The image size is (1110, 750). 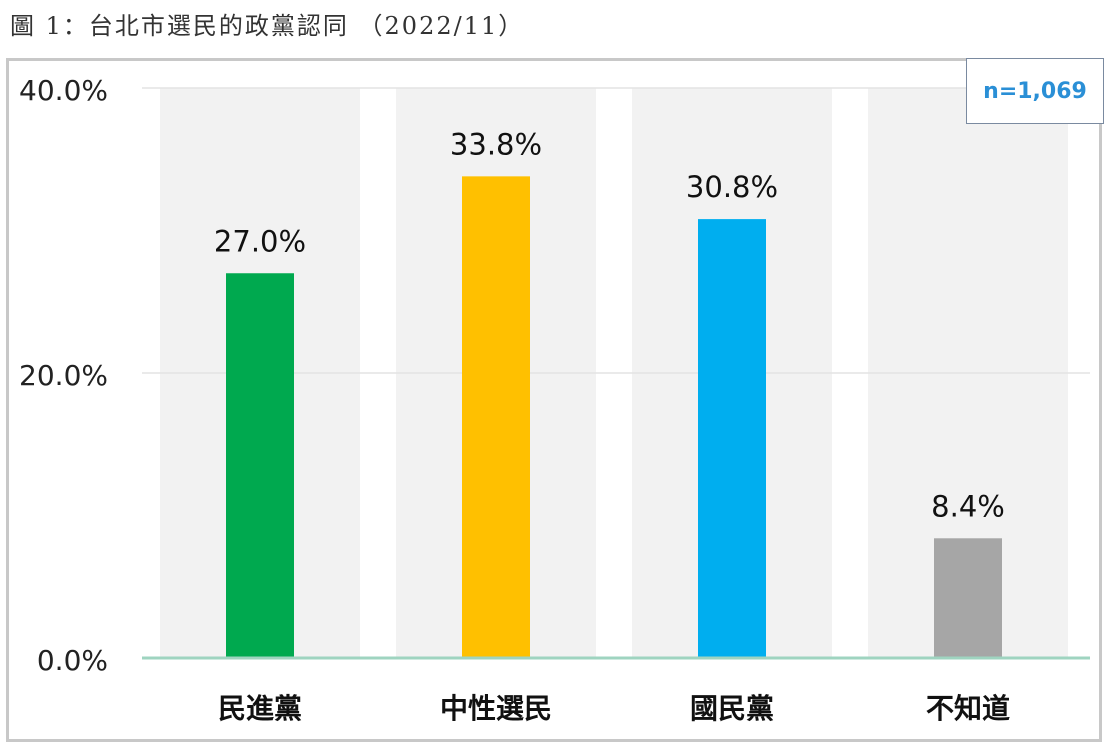 I want to click on bar-value-label: 33.8%, so click(x=496, y=144).